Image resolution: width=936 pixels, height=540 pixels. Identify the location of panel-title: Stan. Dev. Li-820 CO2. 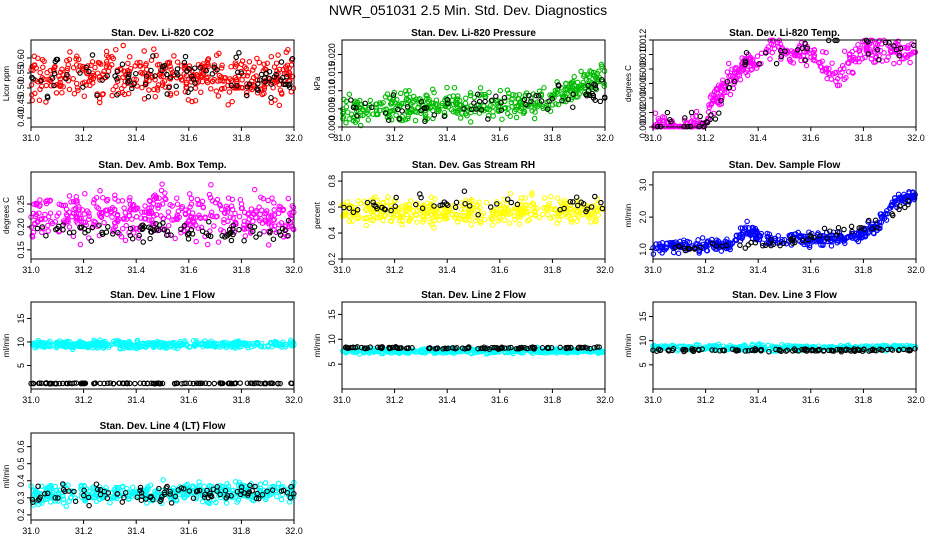
(162, 33).